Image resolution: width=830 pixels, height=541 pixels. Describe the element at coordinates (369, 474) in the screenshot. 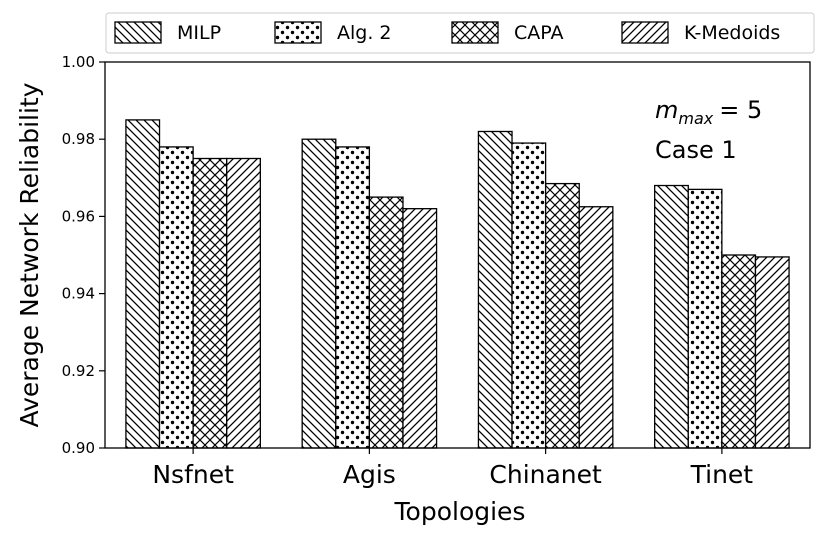

I see `x-tick-label-agis: Agis` at that location.